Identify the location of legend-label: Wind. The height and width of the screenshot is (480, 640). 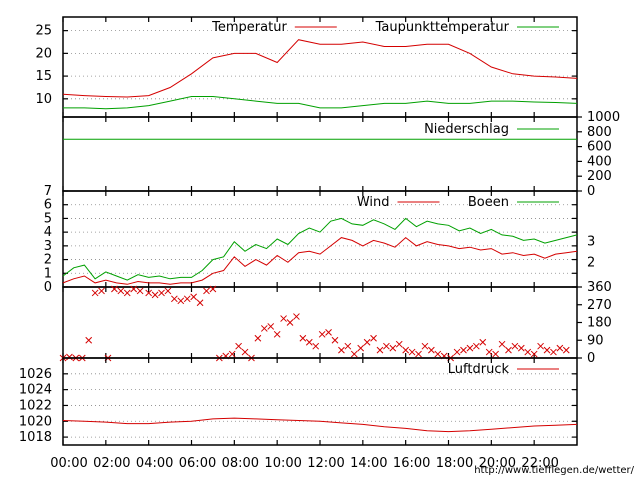
(373, 202).